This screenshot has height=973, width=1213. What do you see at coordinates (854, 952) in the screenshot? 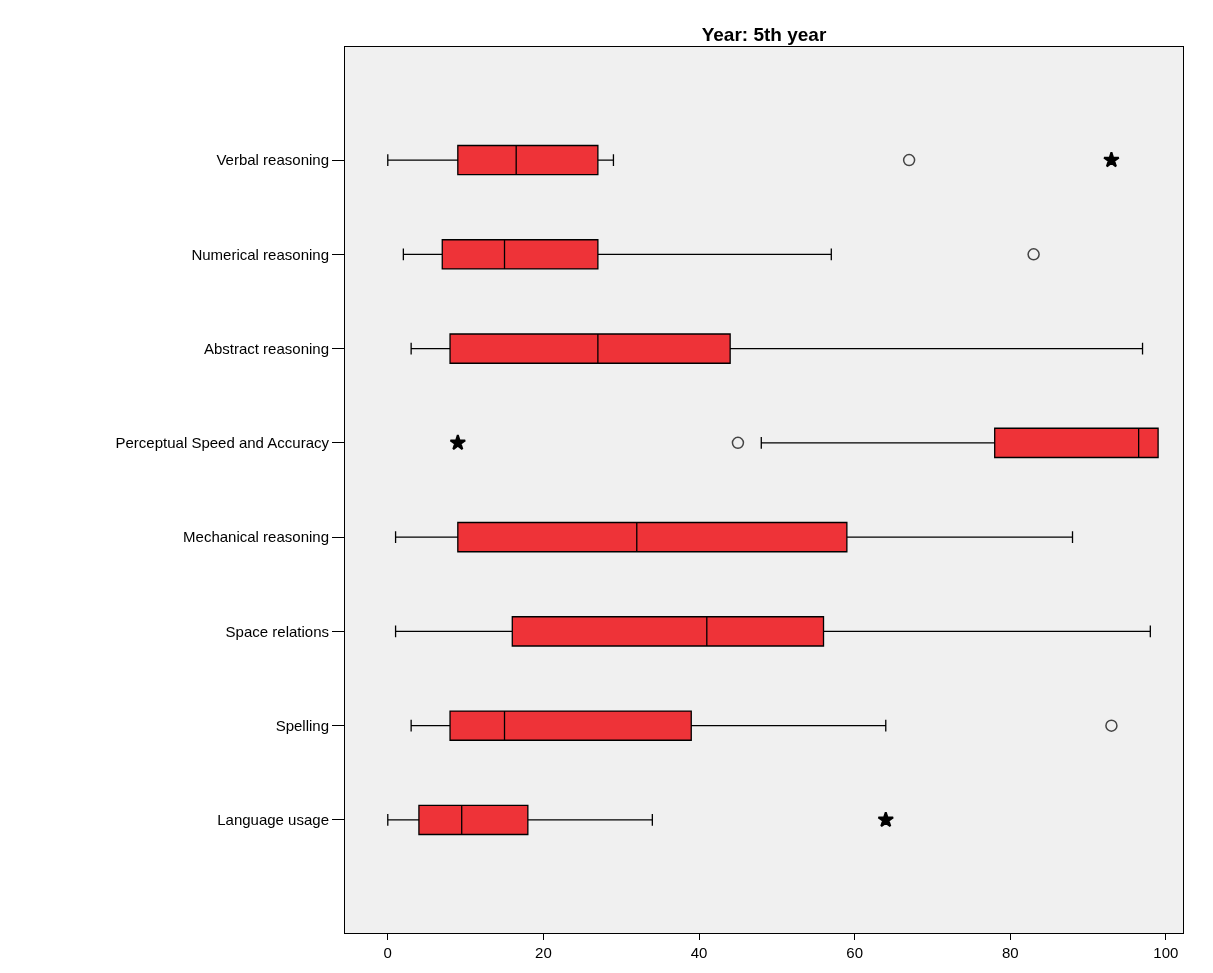
I see `x-tick-label: 60` at bounding box center [854, 952].